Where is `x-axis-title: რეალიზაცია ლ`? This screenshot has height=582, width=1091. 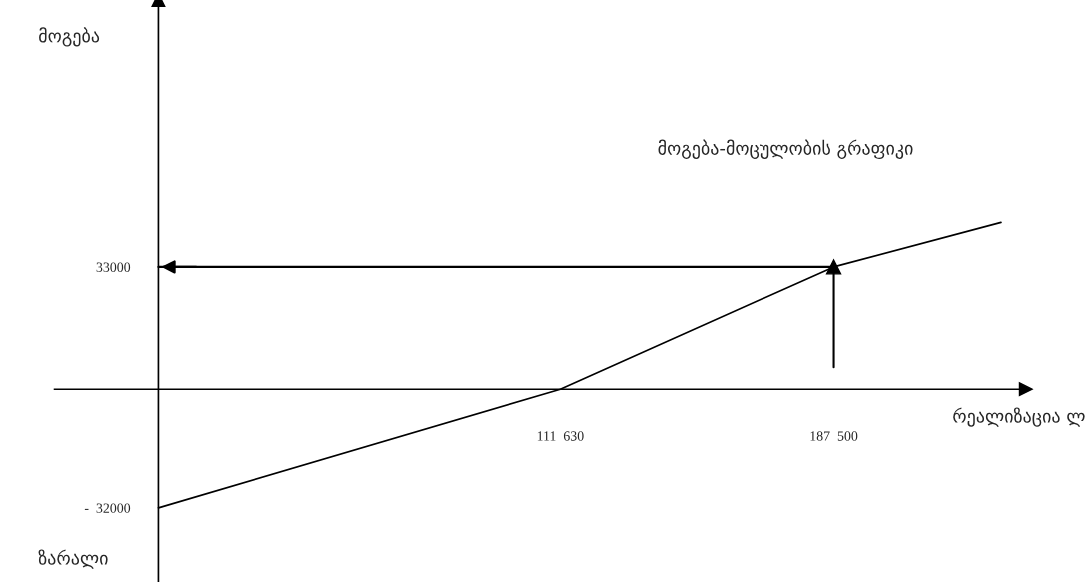 x-axis-title: რეალიზაცია ლ is located at coordinates (1019, 417).